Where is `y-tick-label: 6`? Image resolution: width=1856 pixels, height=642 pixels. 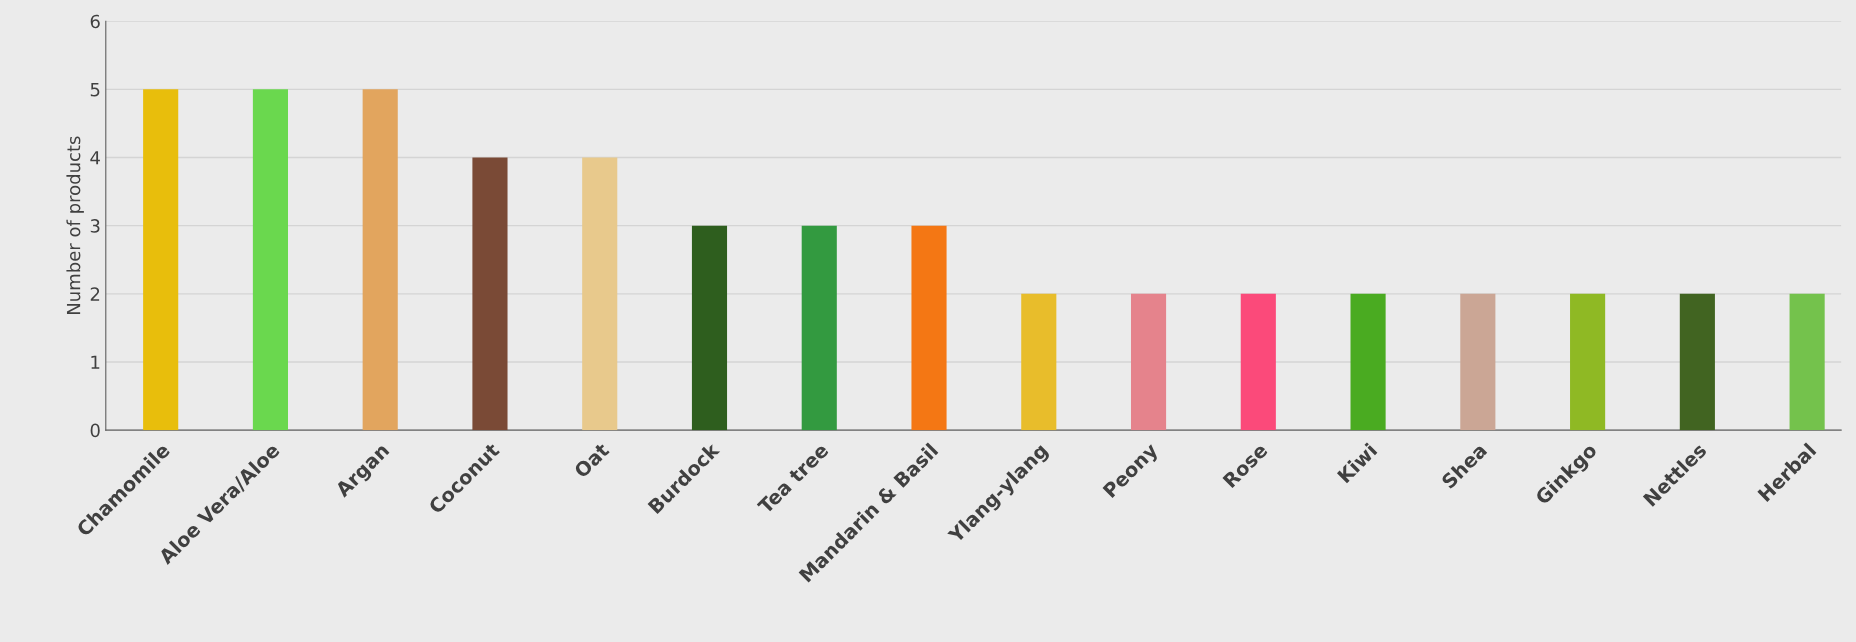
y-tick-label: 6 is located at coordinates (95, 21).